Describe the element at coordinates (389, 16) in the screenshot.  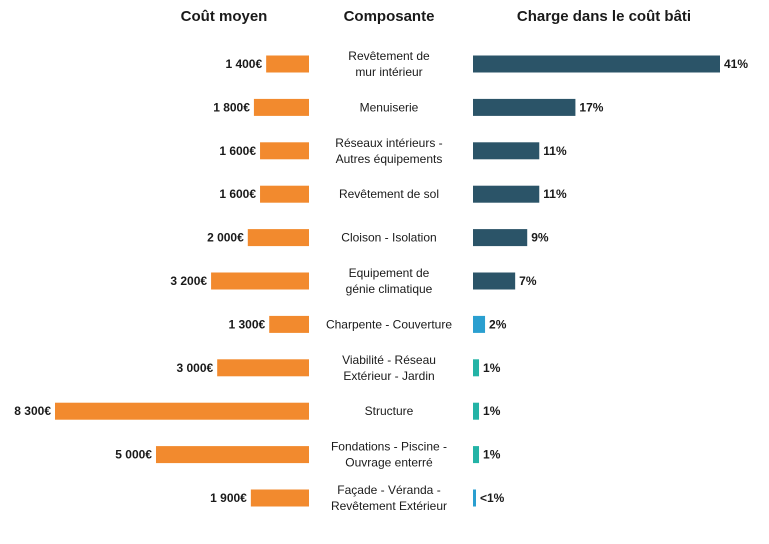
I see `header-component: Composante` at that location.